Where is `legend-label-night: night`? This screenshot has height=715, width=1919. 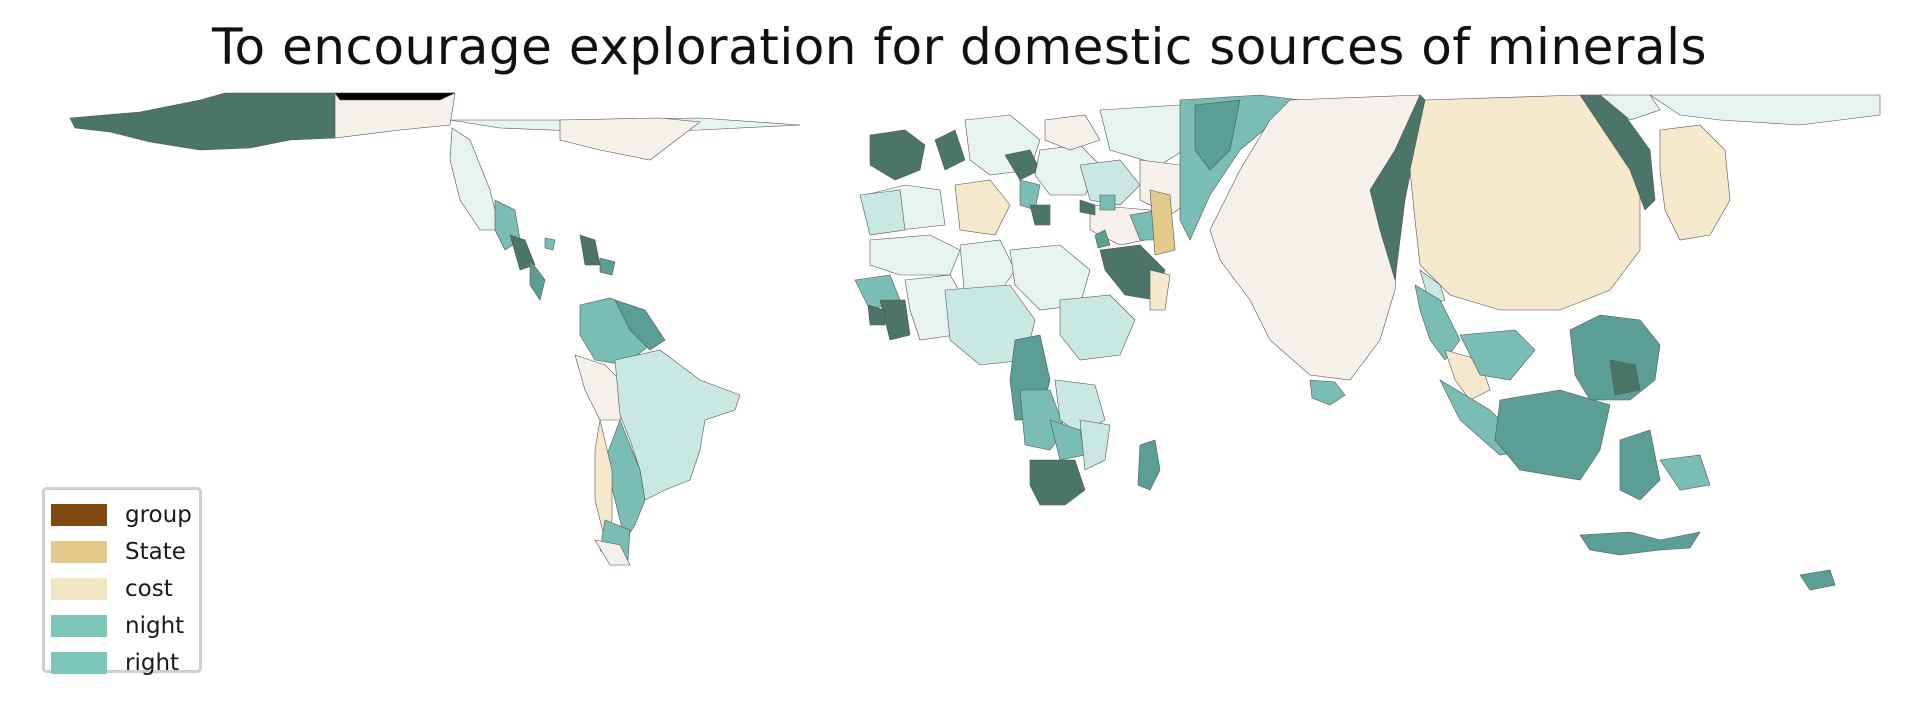 legend-label-night: night is located at coordinates (155, 625).